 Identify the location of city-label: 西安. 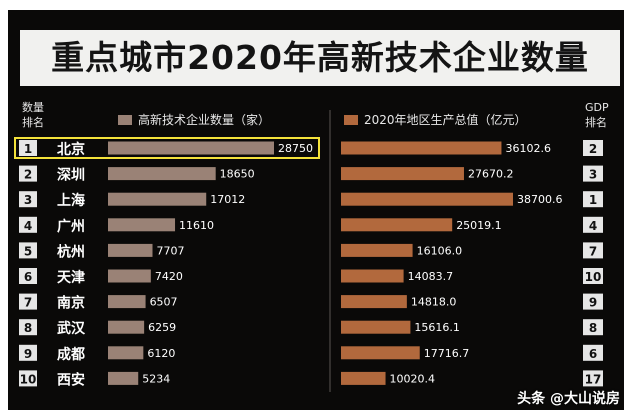
(71, 379).